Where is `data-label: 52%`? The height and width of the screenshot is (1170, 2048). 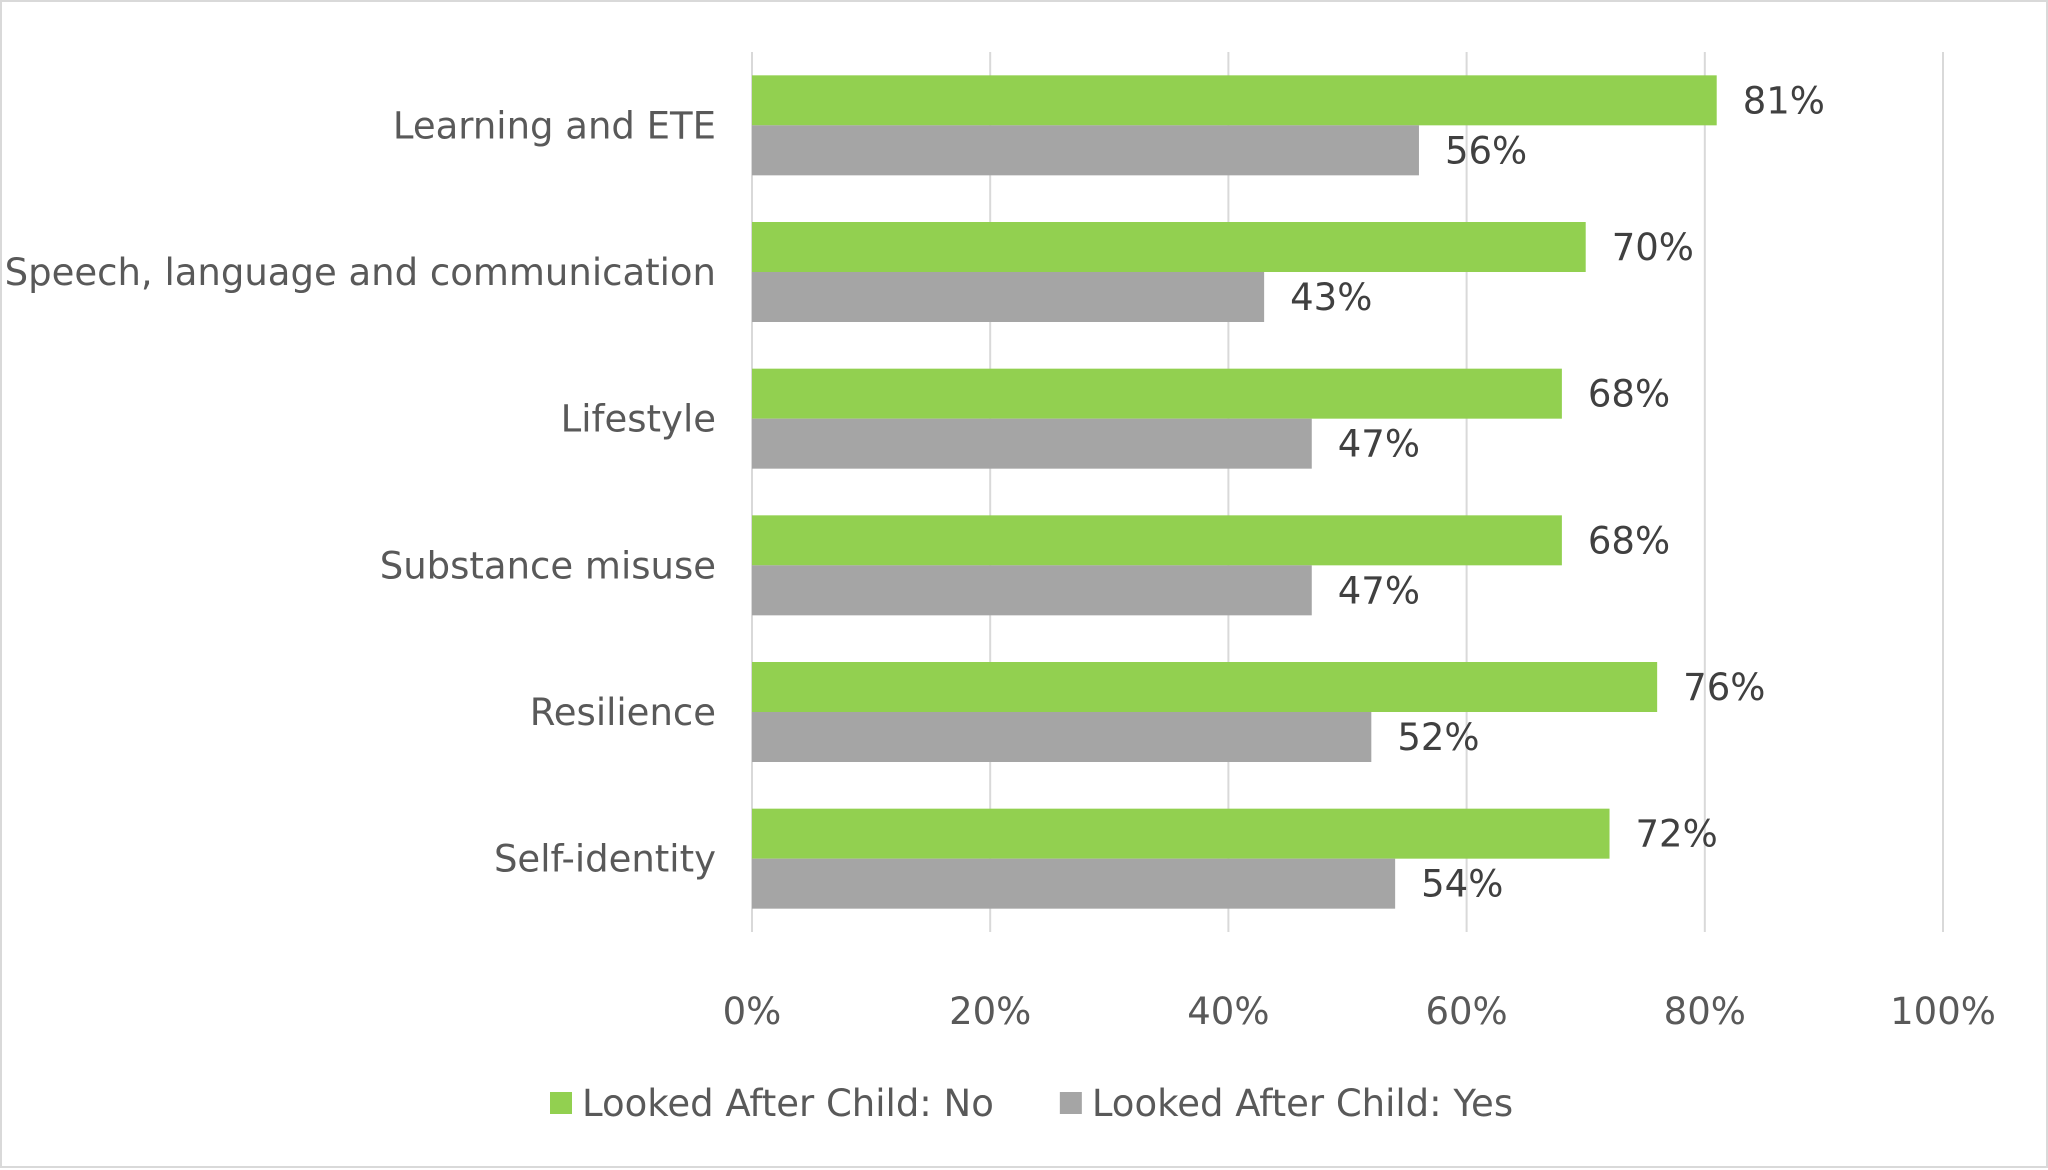 data-label: 52% is located at coordinates (1438, 737).